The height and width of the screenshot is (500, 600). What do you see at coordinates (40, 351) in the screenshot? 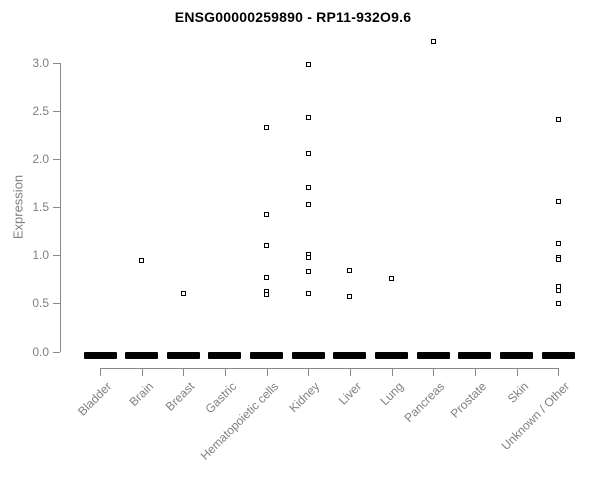
I see `y-tick-label: 0.0` at bounding box center [40, 351].